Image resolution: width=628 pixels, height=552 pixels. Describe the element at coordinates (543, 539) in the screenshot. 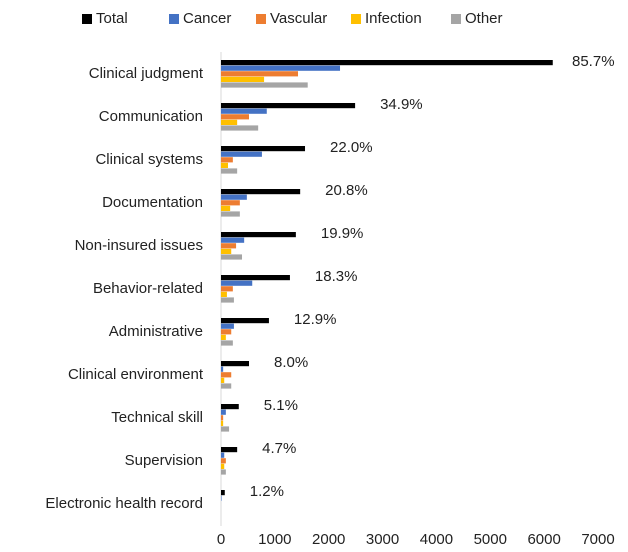

I see `x-tick-label: 6000` at that location.